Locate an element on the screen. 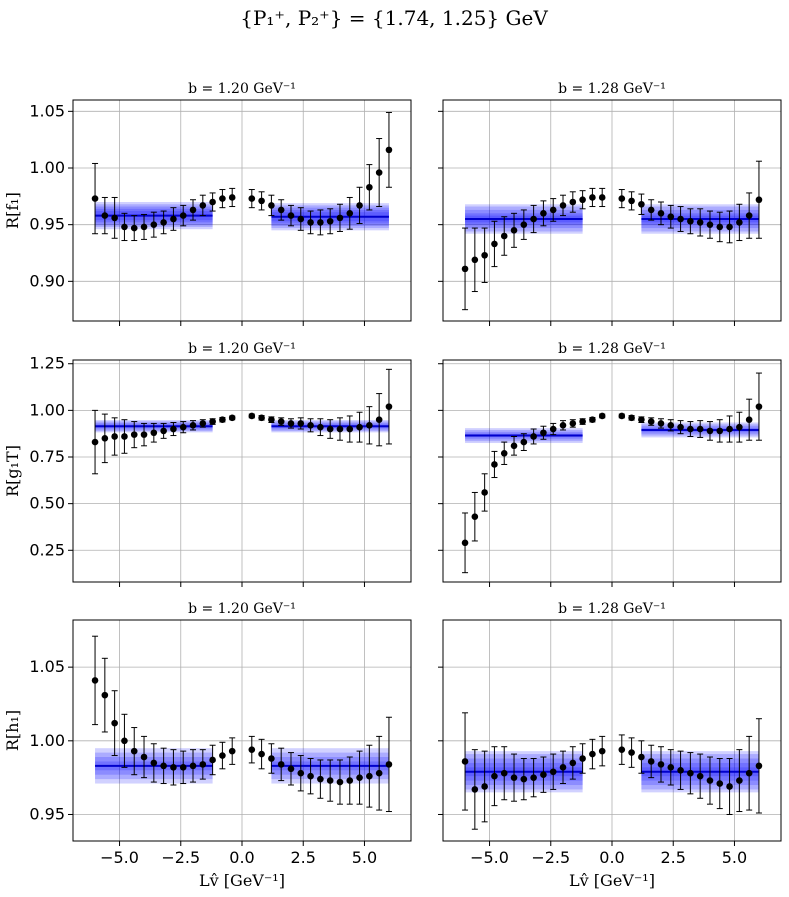  y-tick-label: 1.00 is located at coordinates (47, 409).